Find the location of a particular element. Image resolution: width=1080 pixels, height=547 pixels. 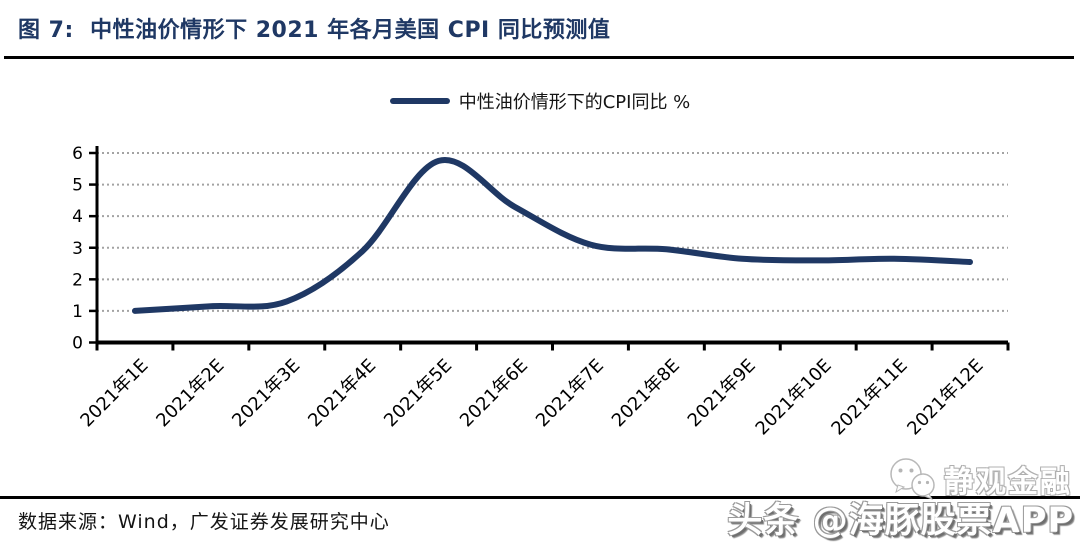

wechat-watermark: 静观金融 is located at coordinates (979, 479).